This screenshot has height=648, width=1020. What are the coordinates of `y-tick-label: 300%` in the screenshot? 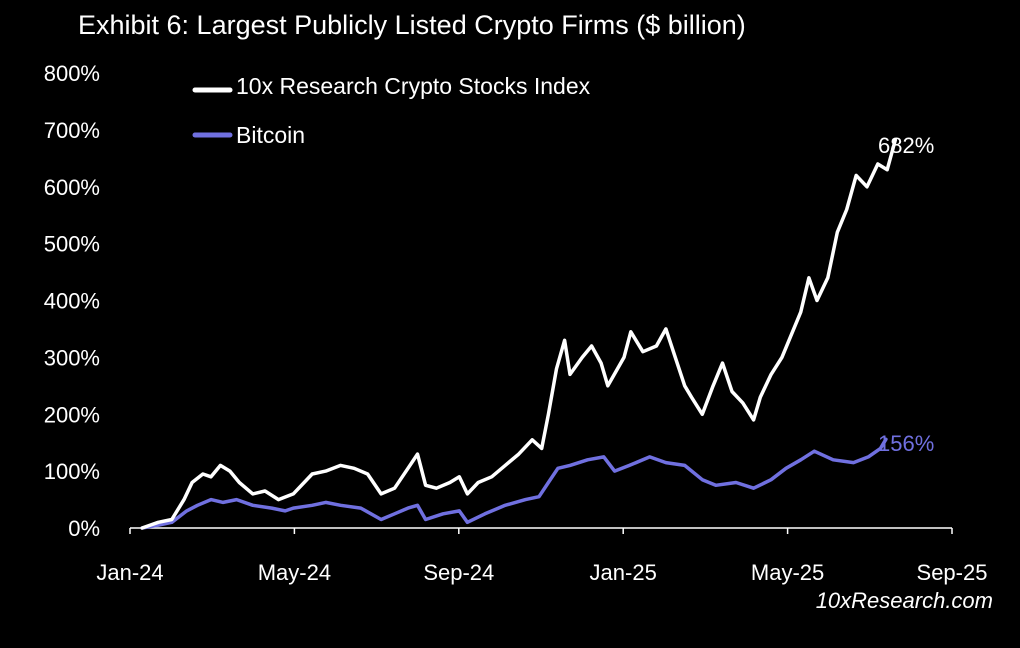 It's located at (72, 357).